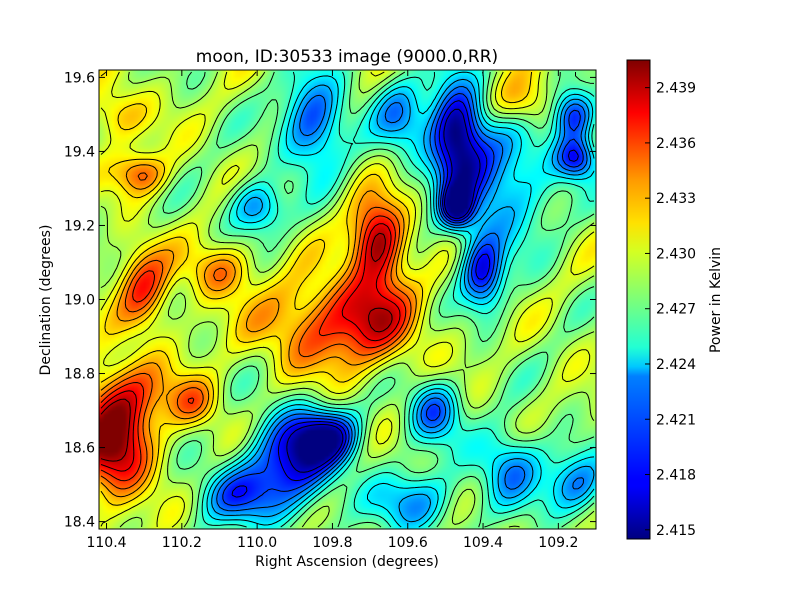  I want to click on x-tick-label: 110.2, so click(182, 543).